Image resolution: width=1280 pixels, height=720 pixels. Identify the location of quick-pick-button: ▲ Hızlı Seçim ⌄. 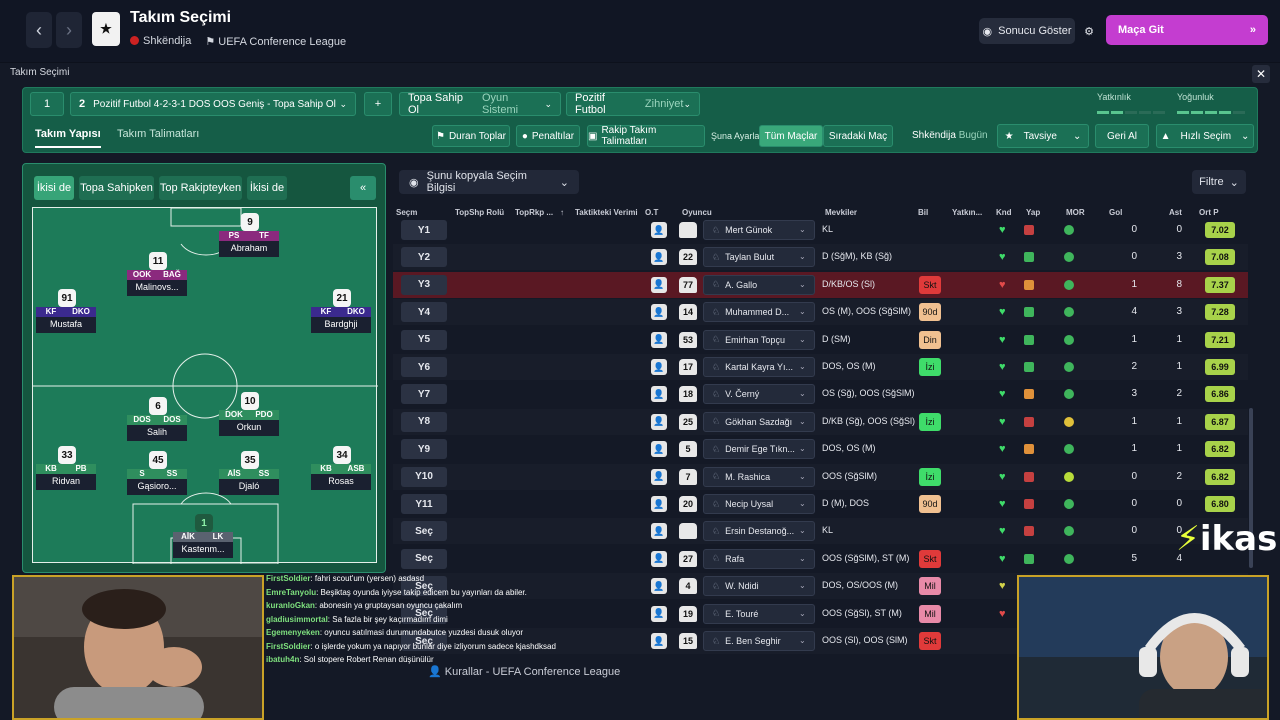
(1205, 136).